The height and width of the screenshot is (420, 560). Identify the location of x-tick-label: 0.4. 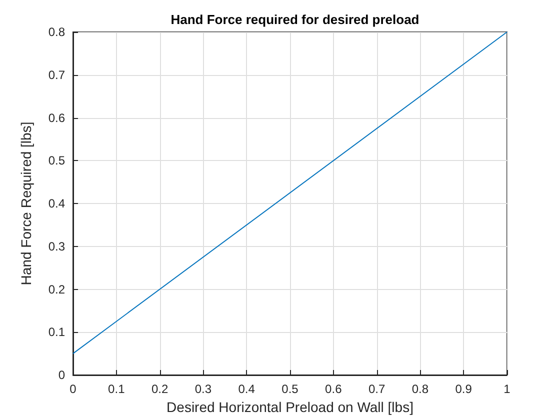
(247, 389).